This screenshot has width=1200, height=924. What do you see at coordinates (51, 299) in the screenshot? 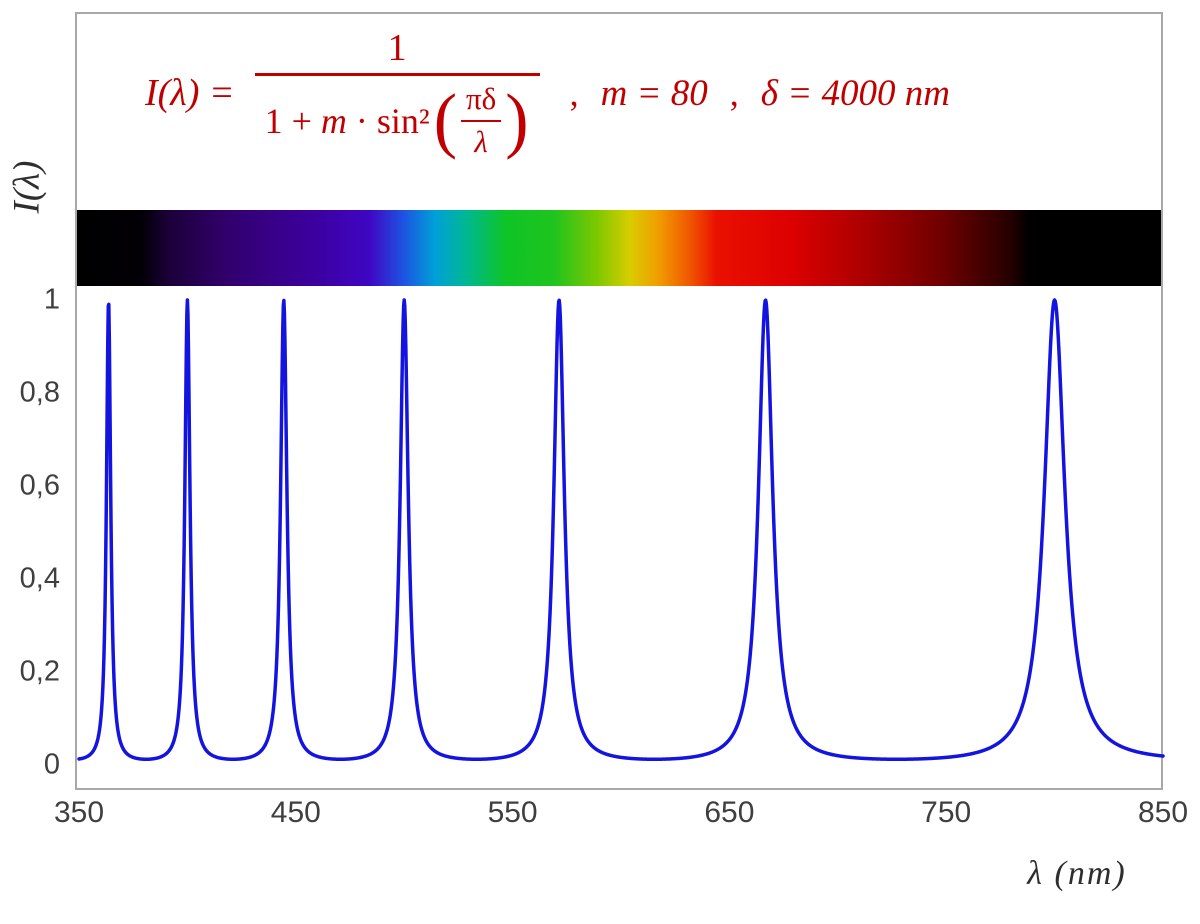
I see `y-tick-label: 1` at bounding box center [51, 299].